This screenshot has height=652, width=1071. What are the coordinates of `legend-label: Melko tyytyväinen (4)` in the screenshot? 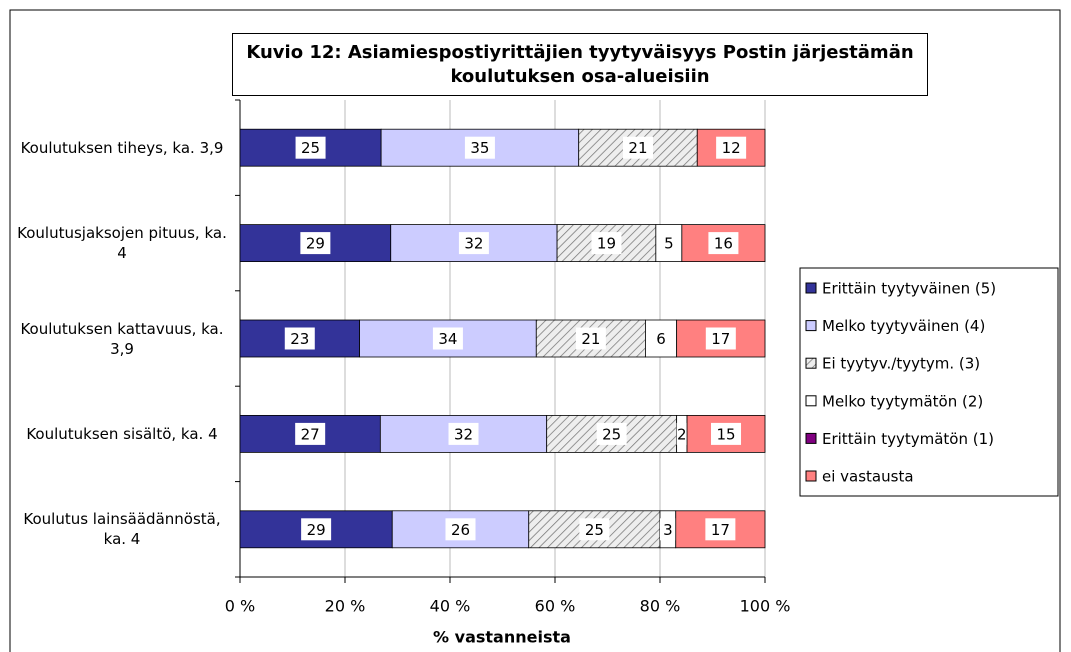 It's located at (903, 326).